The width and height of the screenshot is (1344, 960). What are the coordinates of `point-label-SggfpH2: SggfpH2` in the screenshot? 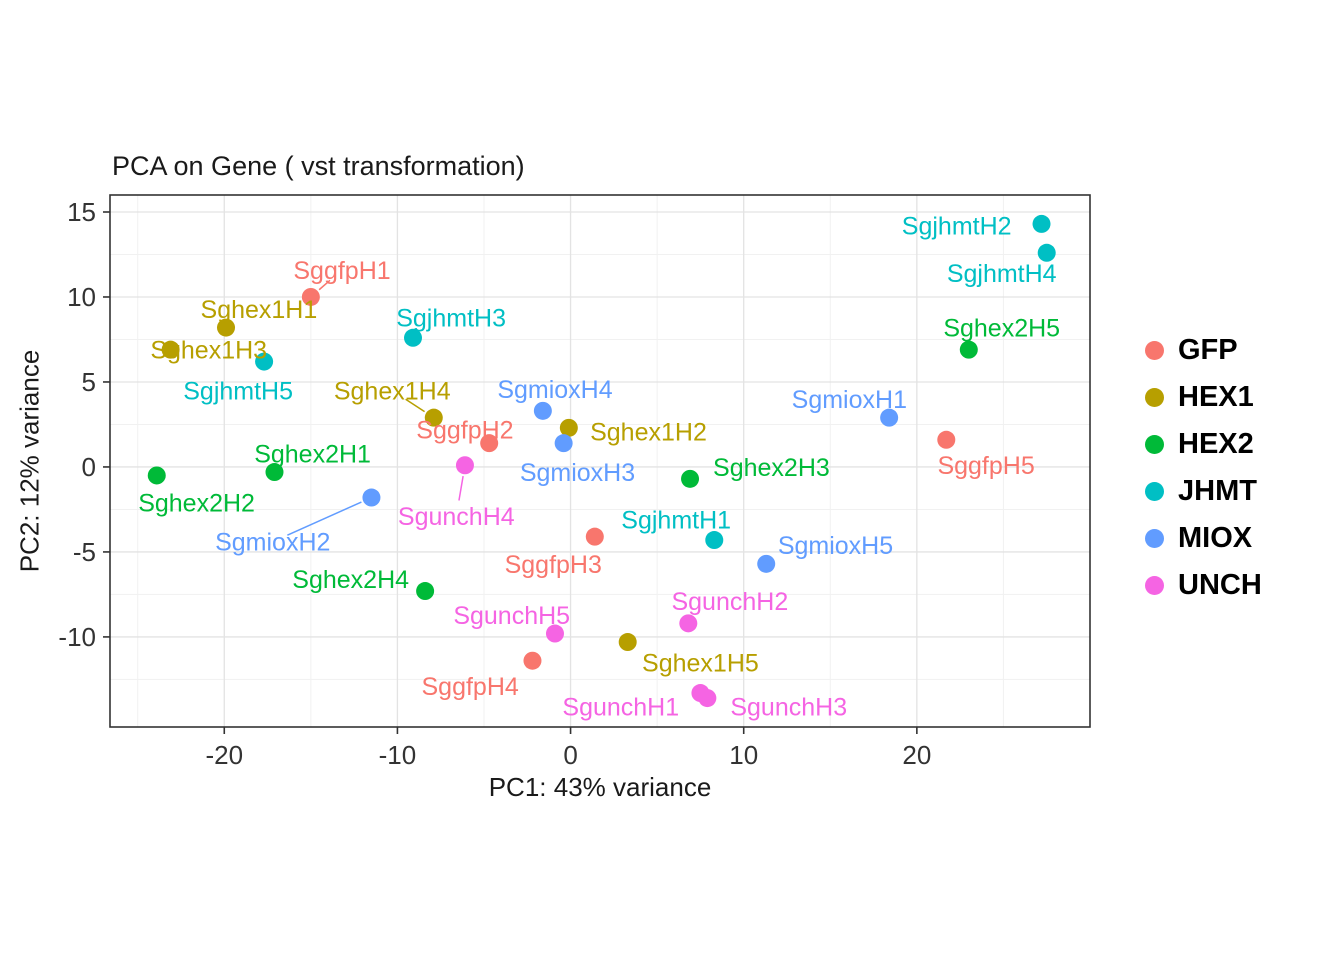 It's located at (464, 431).